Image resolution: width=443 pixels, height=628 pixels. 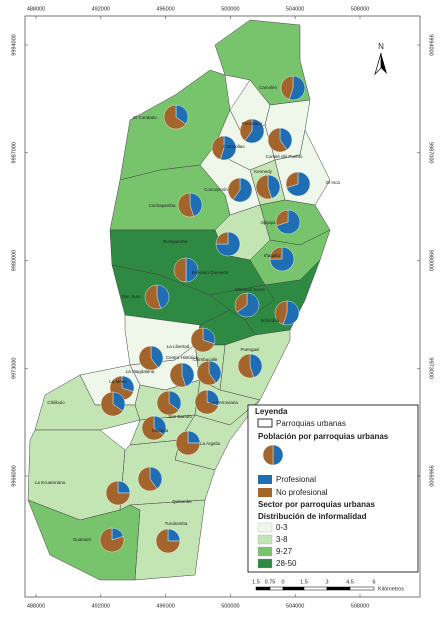 What do you see at coordinates (431, 152) in the screenshot?
I see `y-tick-label-right: 9987000` at bounding box center [431, 152].